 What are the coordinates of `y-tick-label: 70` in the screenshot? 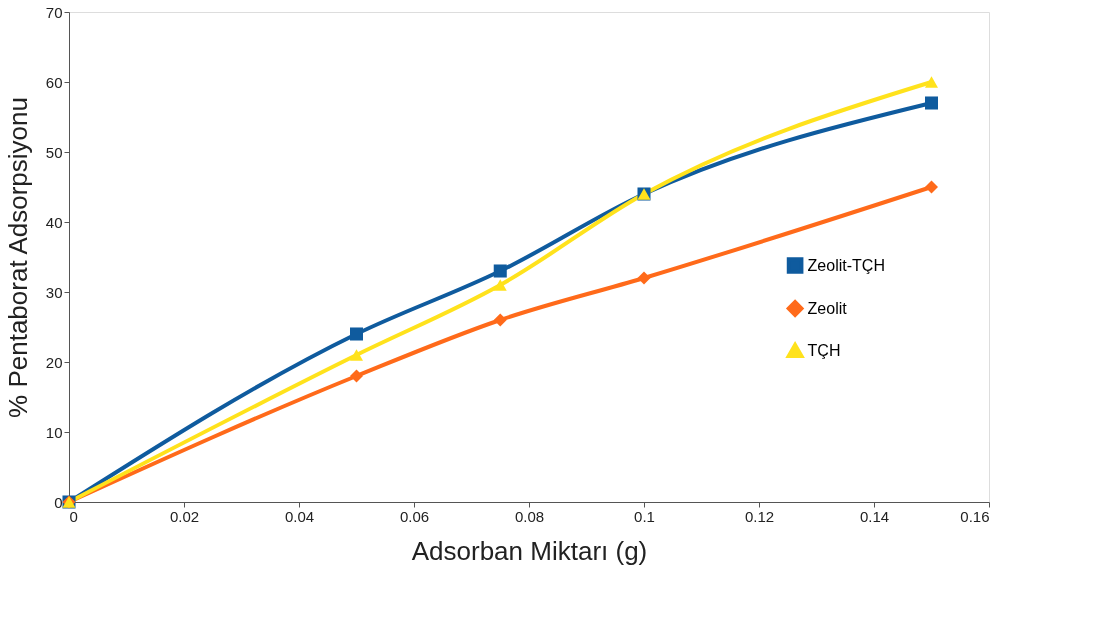 It's located at (54, 12).